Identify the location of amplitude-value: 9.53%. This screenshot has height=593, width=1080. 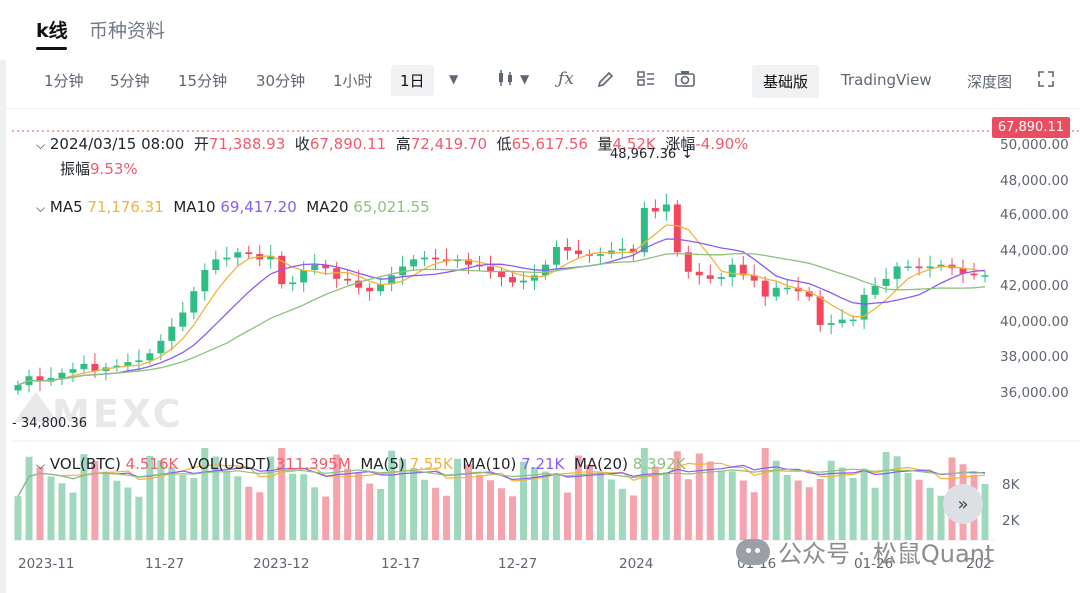
(114, 169).